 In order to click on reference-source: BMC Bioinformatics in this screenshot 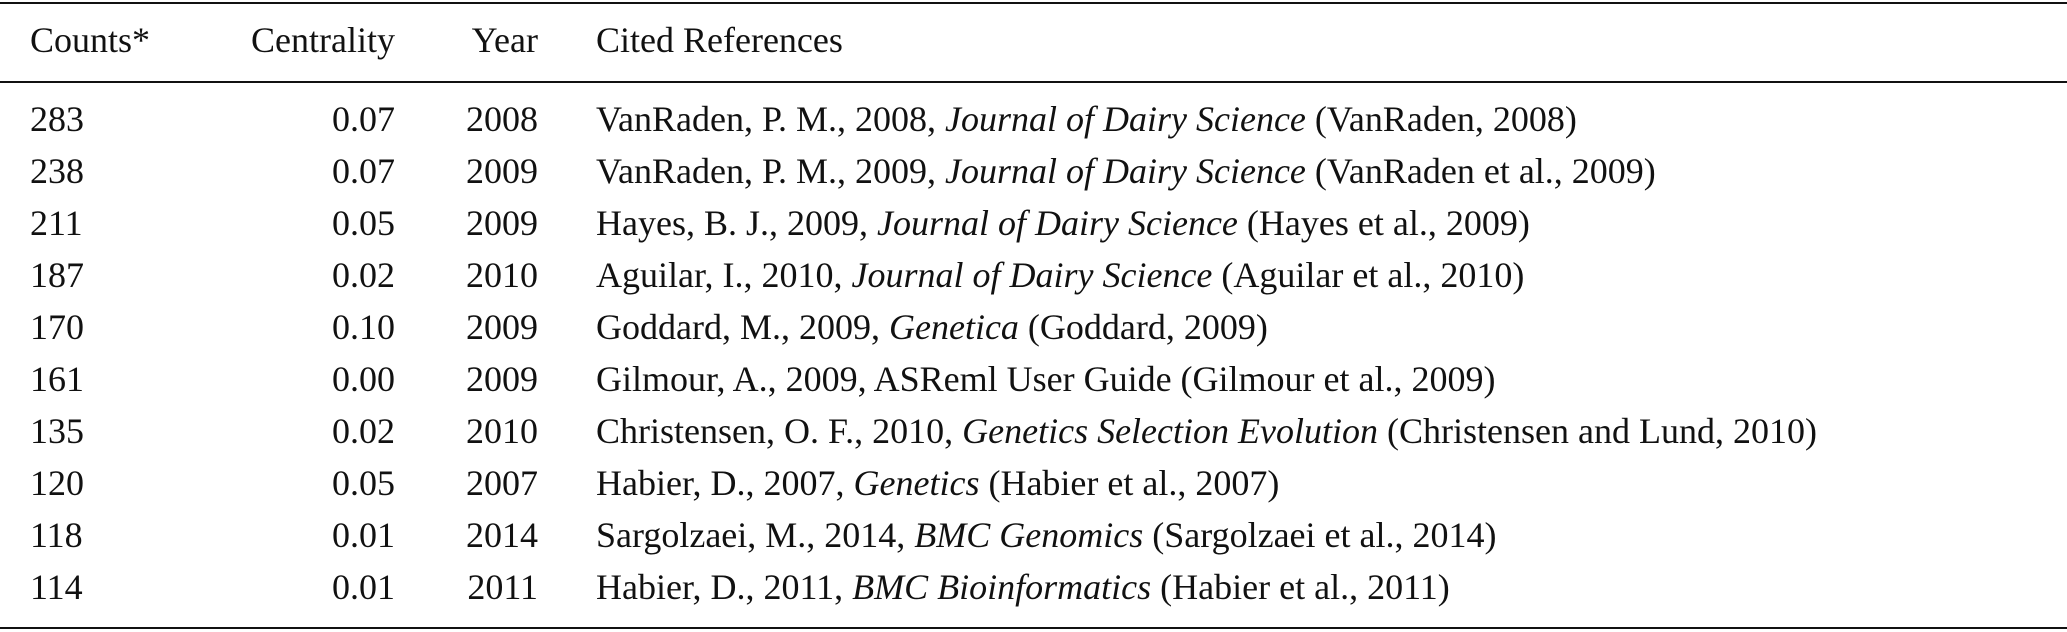, I will do `click(1002, 587)`.